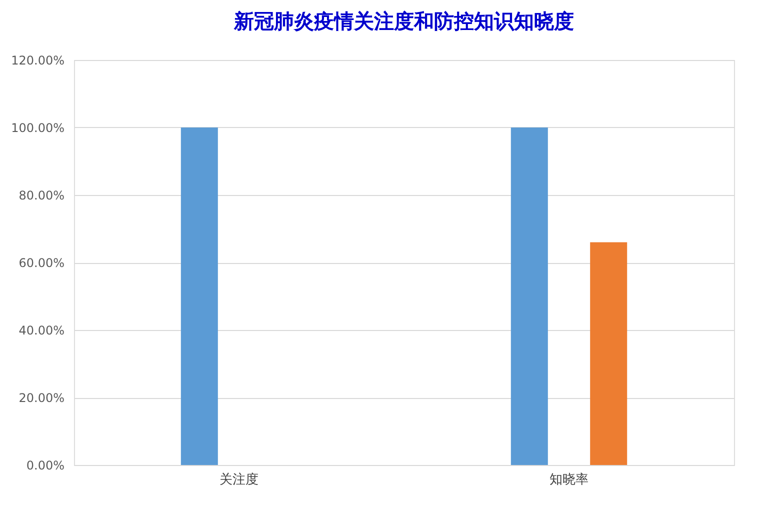  I want to click on y-tick-label: 120.00%, so click(37, 61).